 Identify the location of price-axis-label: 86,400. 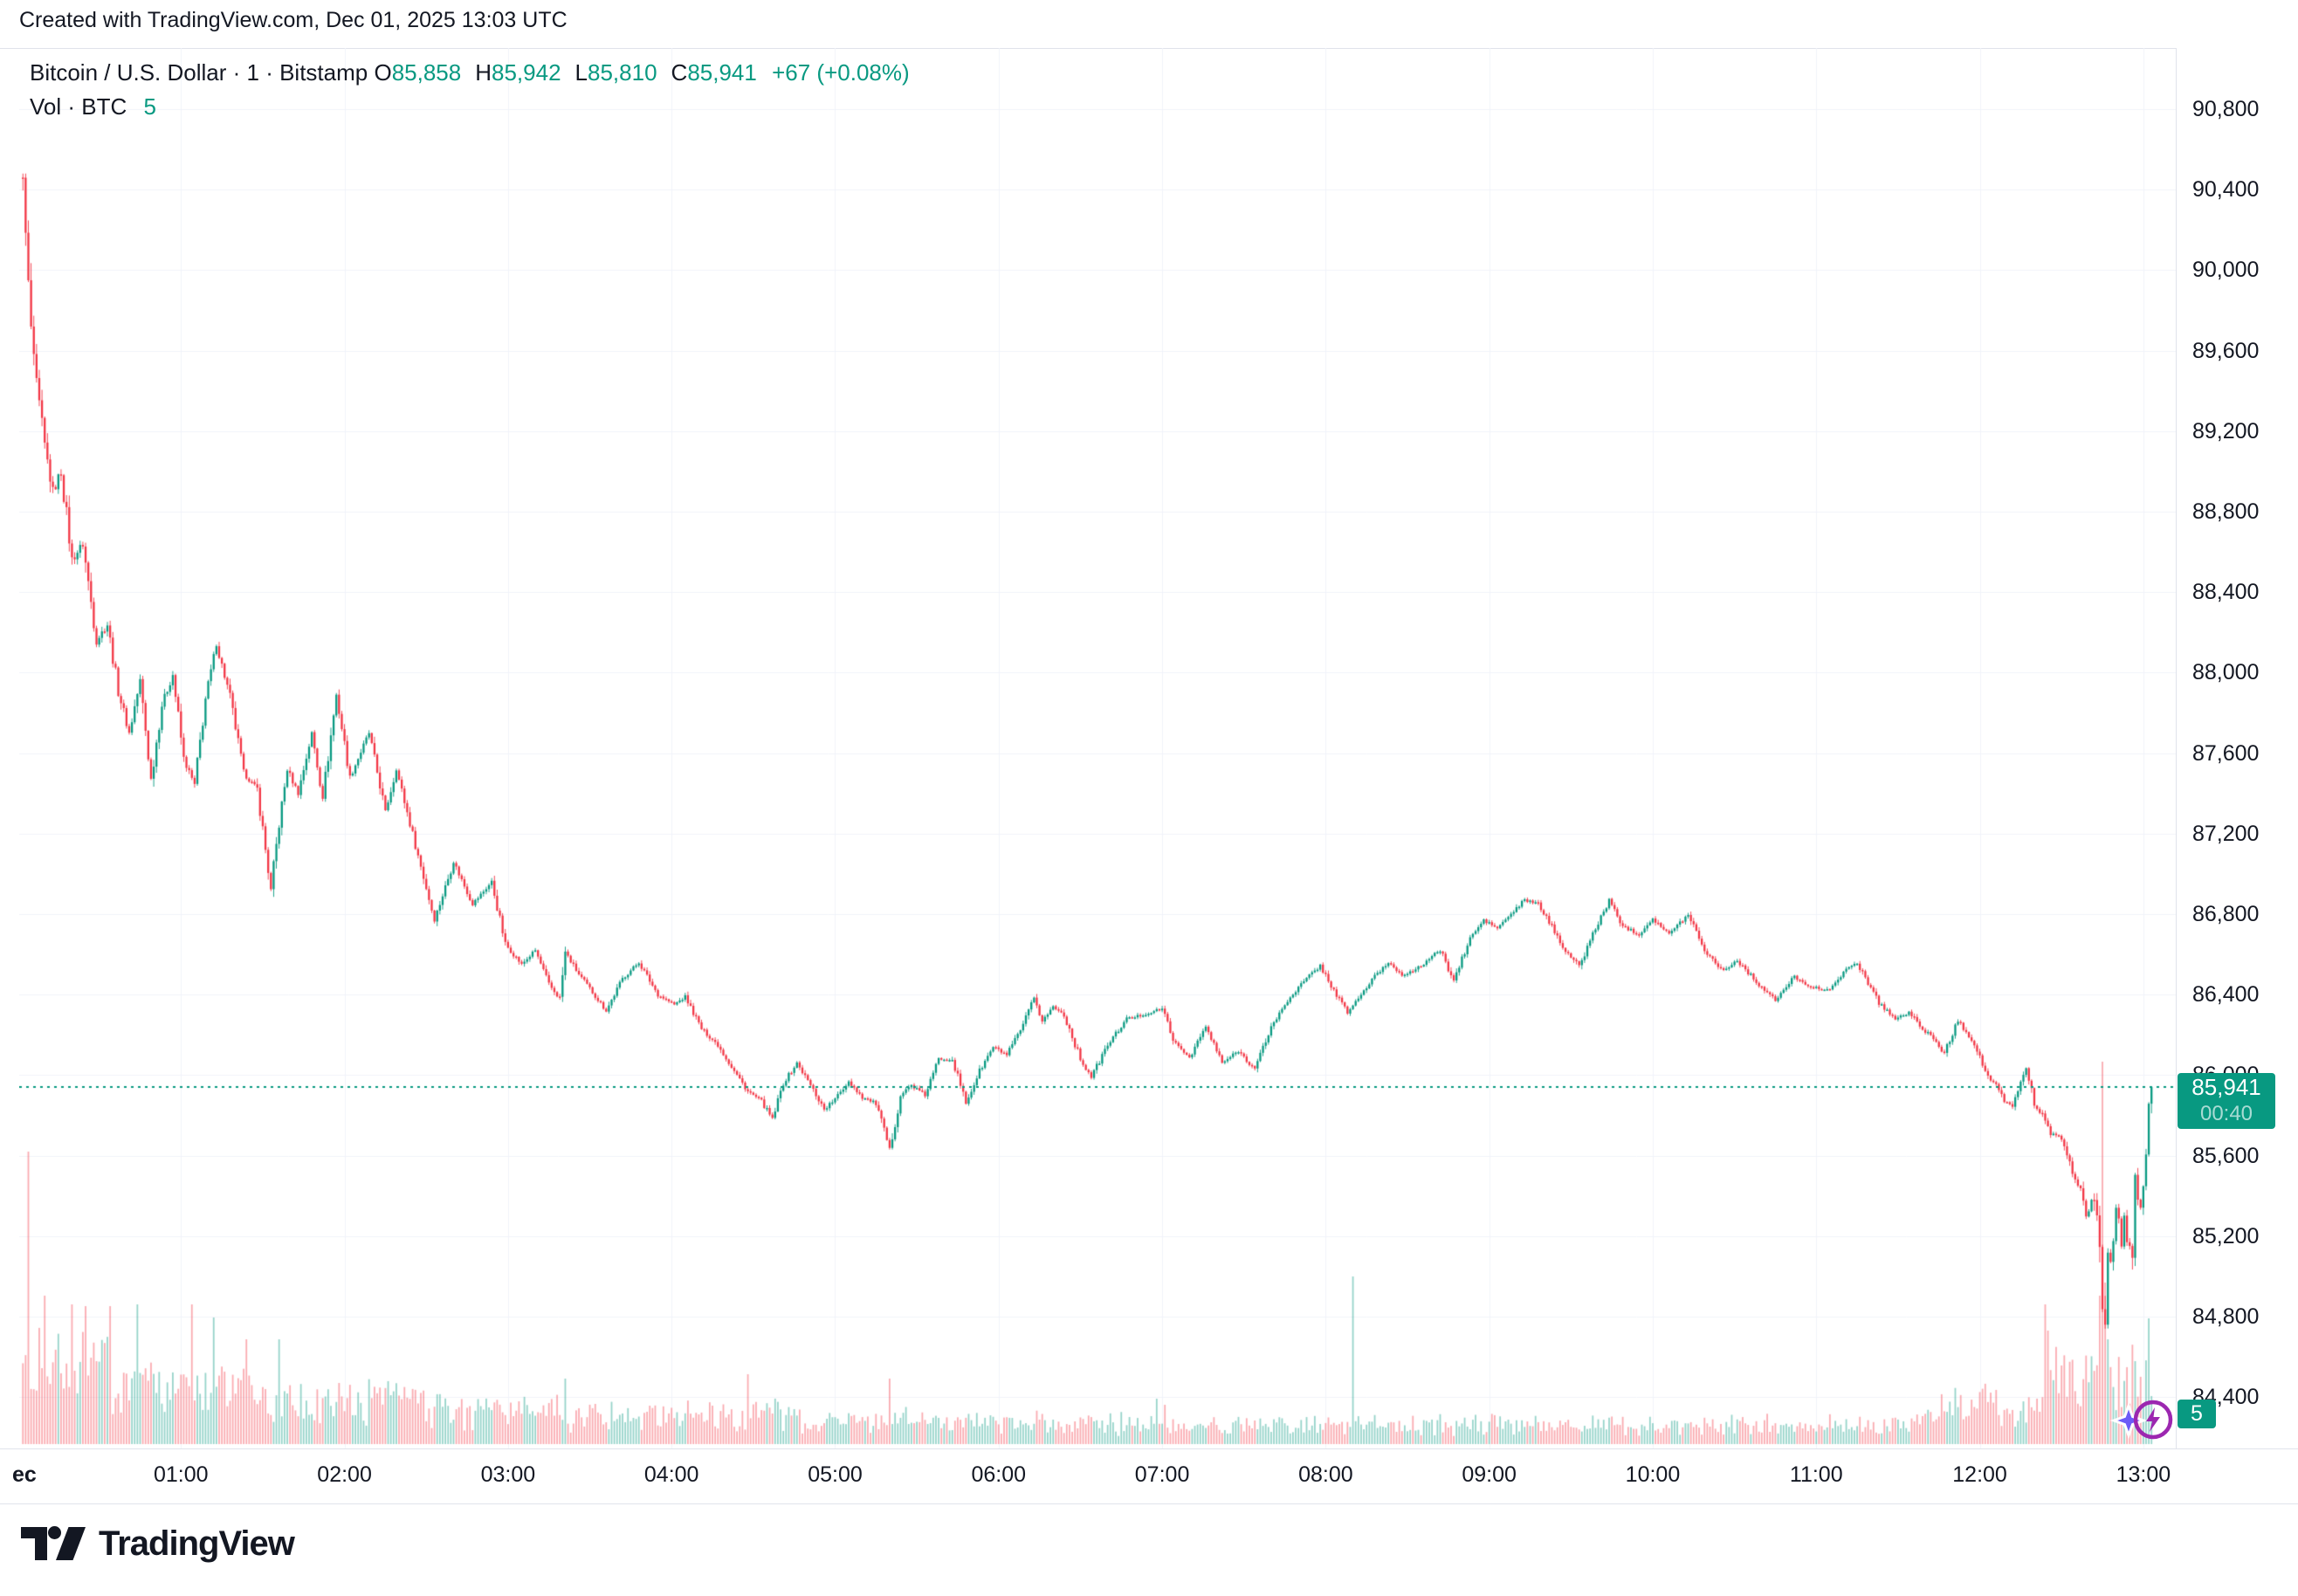
(2226, 995).